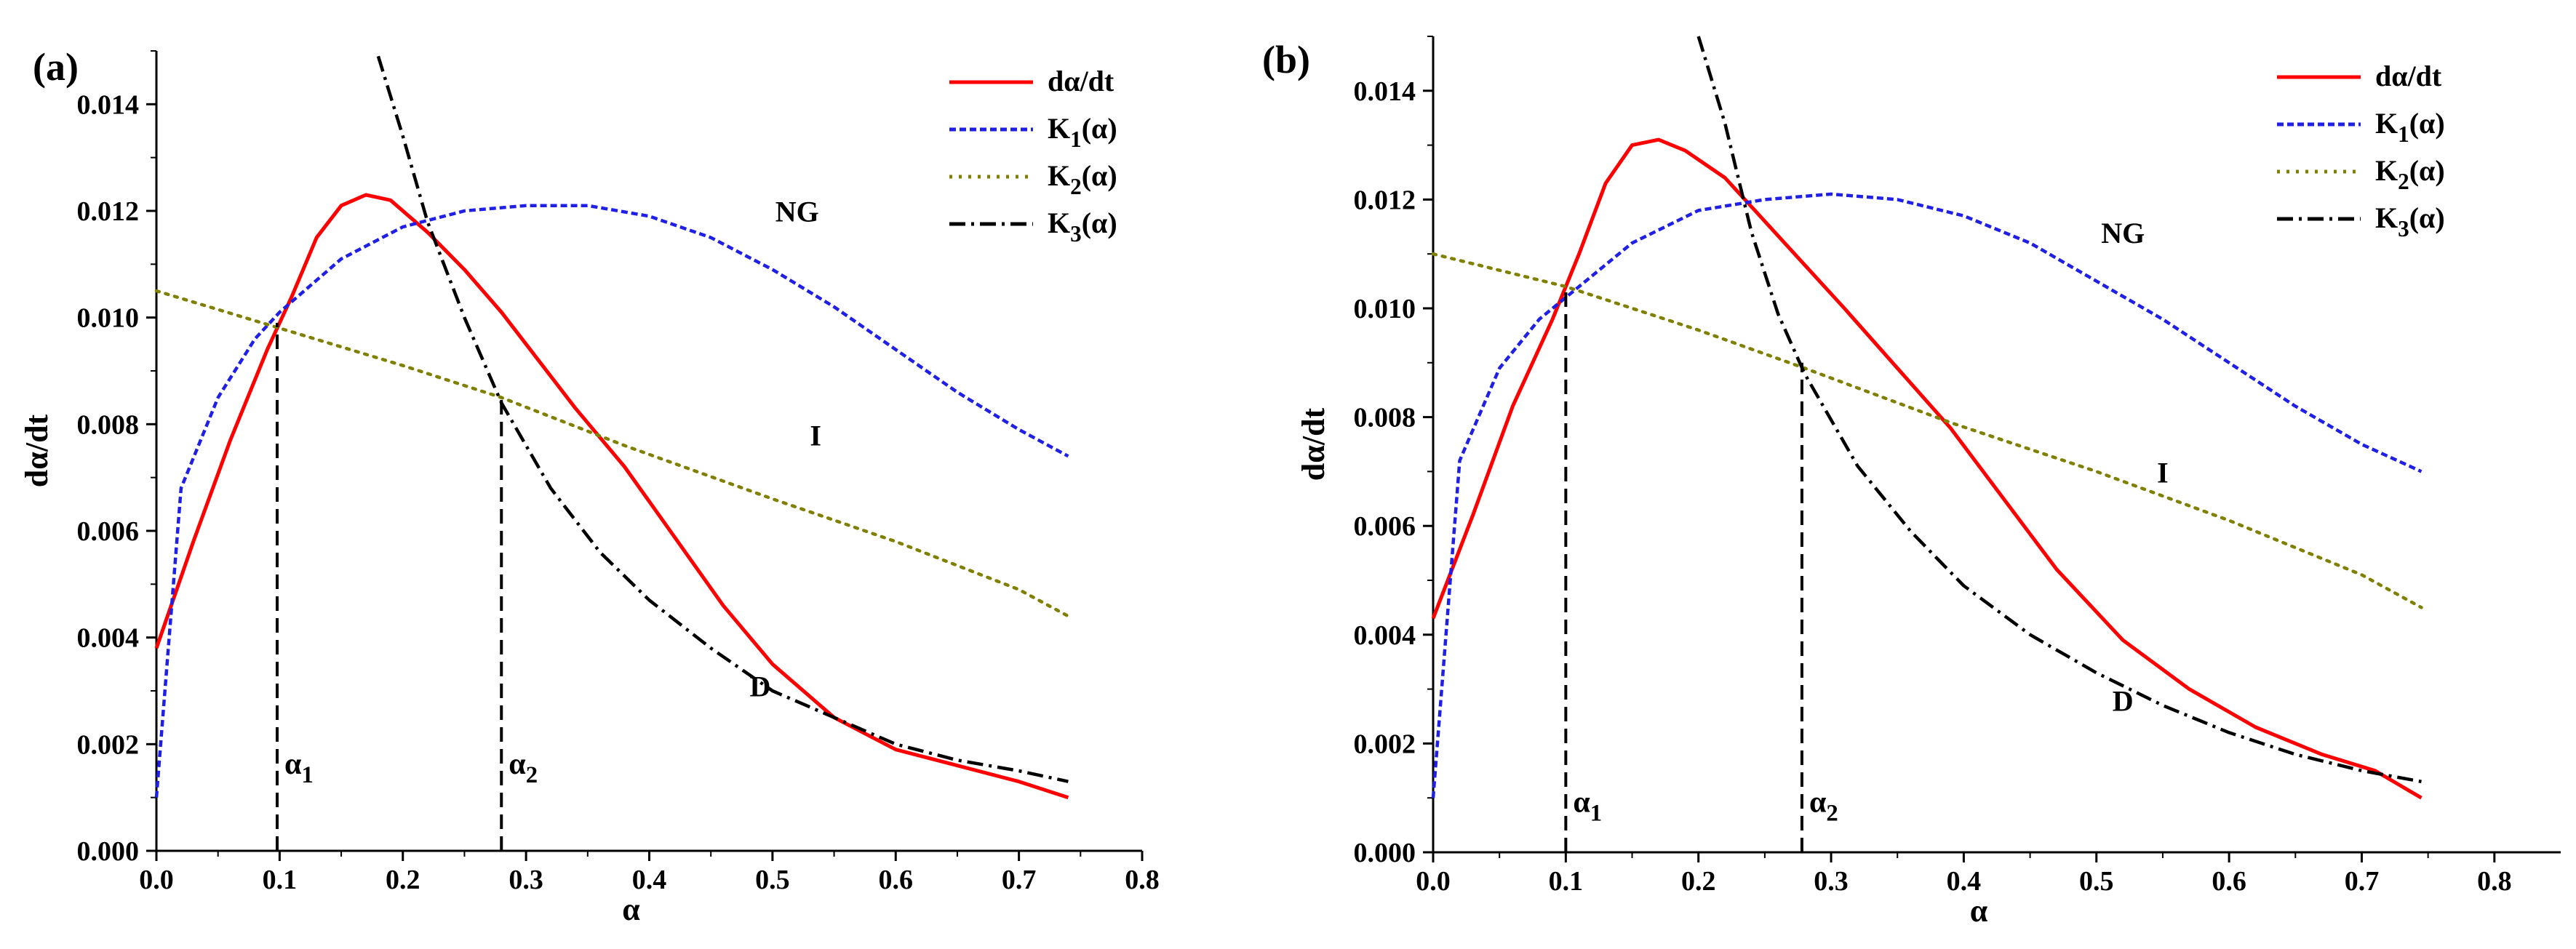 This screenshot has width=2576, height=949. Describe the element at coordinates (1286, 59) in the screenshot. I see `panel-label: (b)` at that location.